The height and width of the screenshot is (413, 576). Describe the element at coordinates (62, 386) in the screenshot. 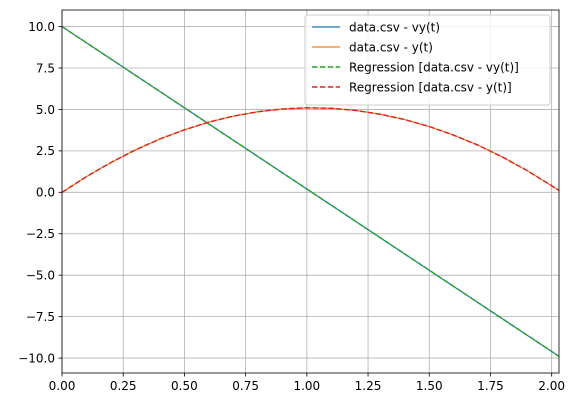

I see `x-tick-label: 0.00` at that location.